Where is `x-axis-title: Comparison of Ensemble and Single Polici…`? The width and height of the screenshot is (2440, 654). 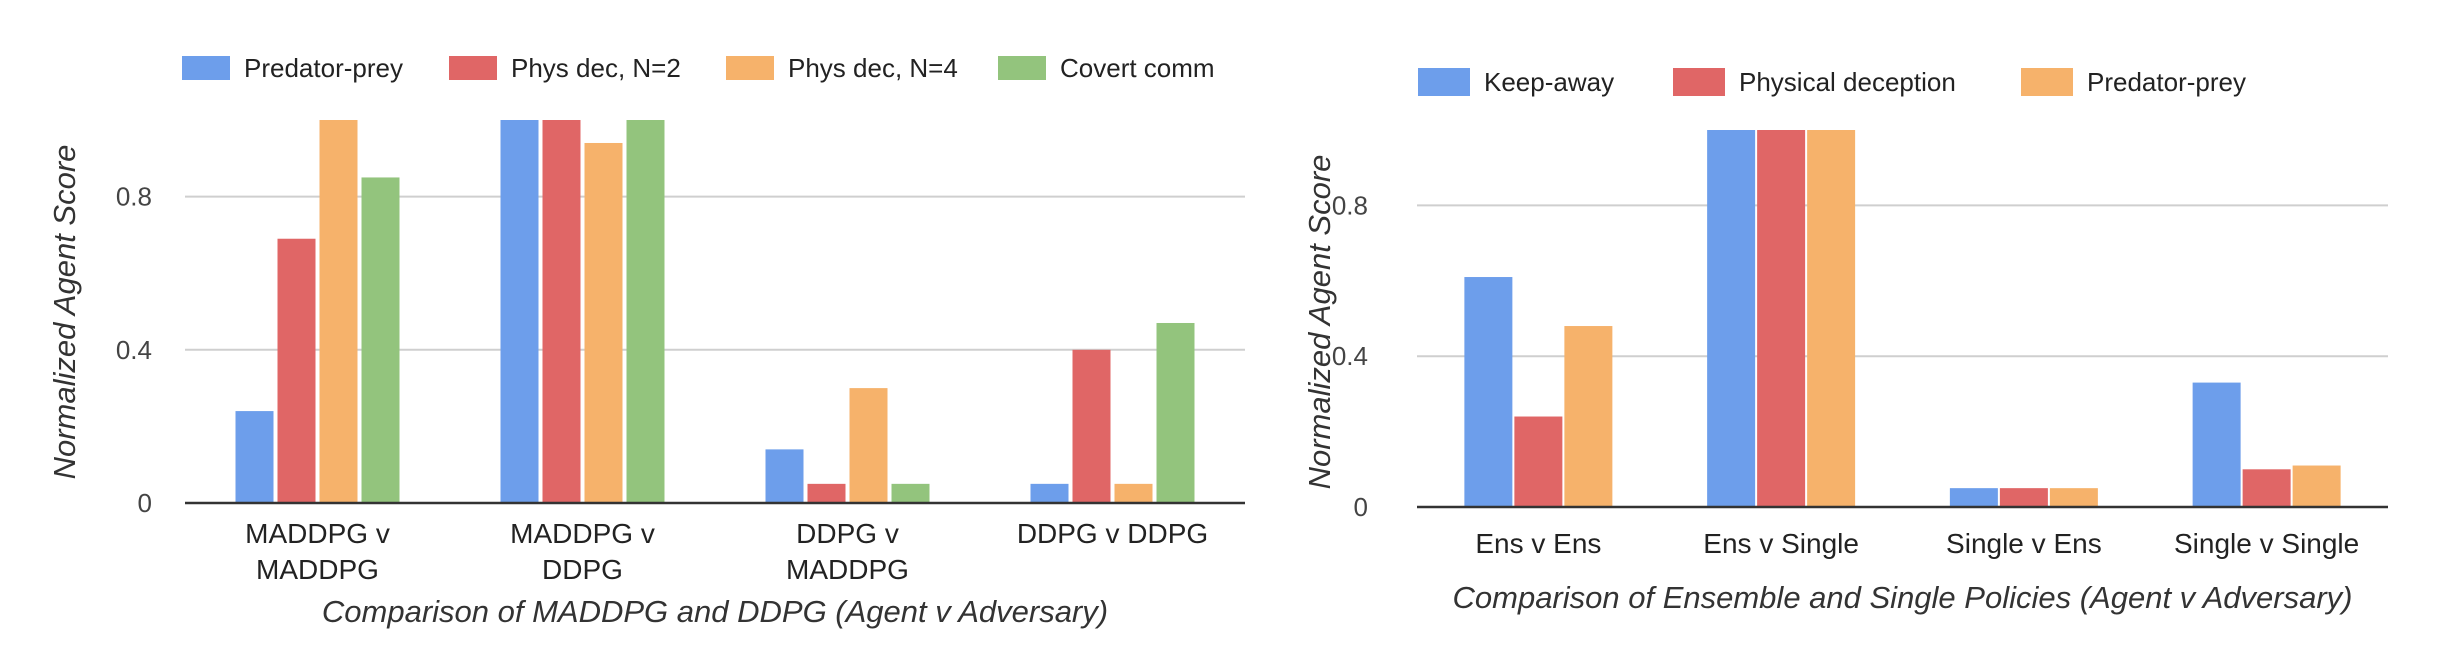
x-axis-title: Comparison of Ensemble and Single Polici… is located at coordinates (1903, 597).